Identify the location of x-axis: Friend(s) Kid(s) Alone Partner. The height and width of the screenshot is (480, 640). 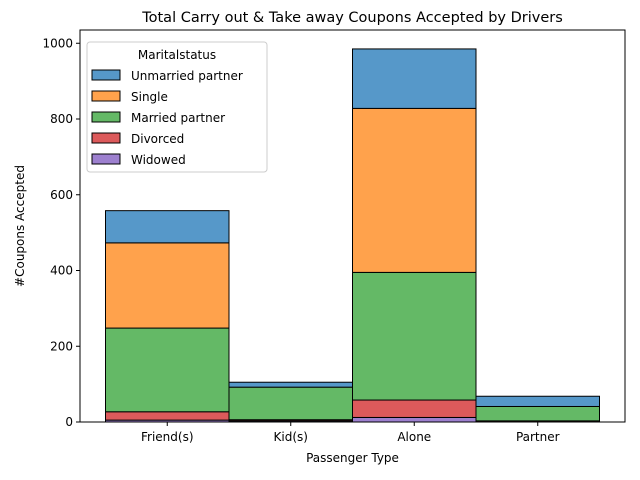
(350, 433).